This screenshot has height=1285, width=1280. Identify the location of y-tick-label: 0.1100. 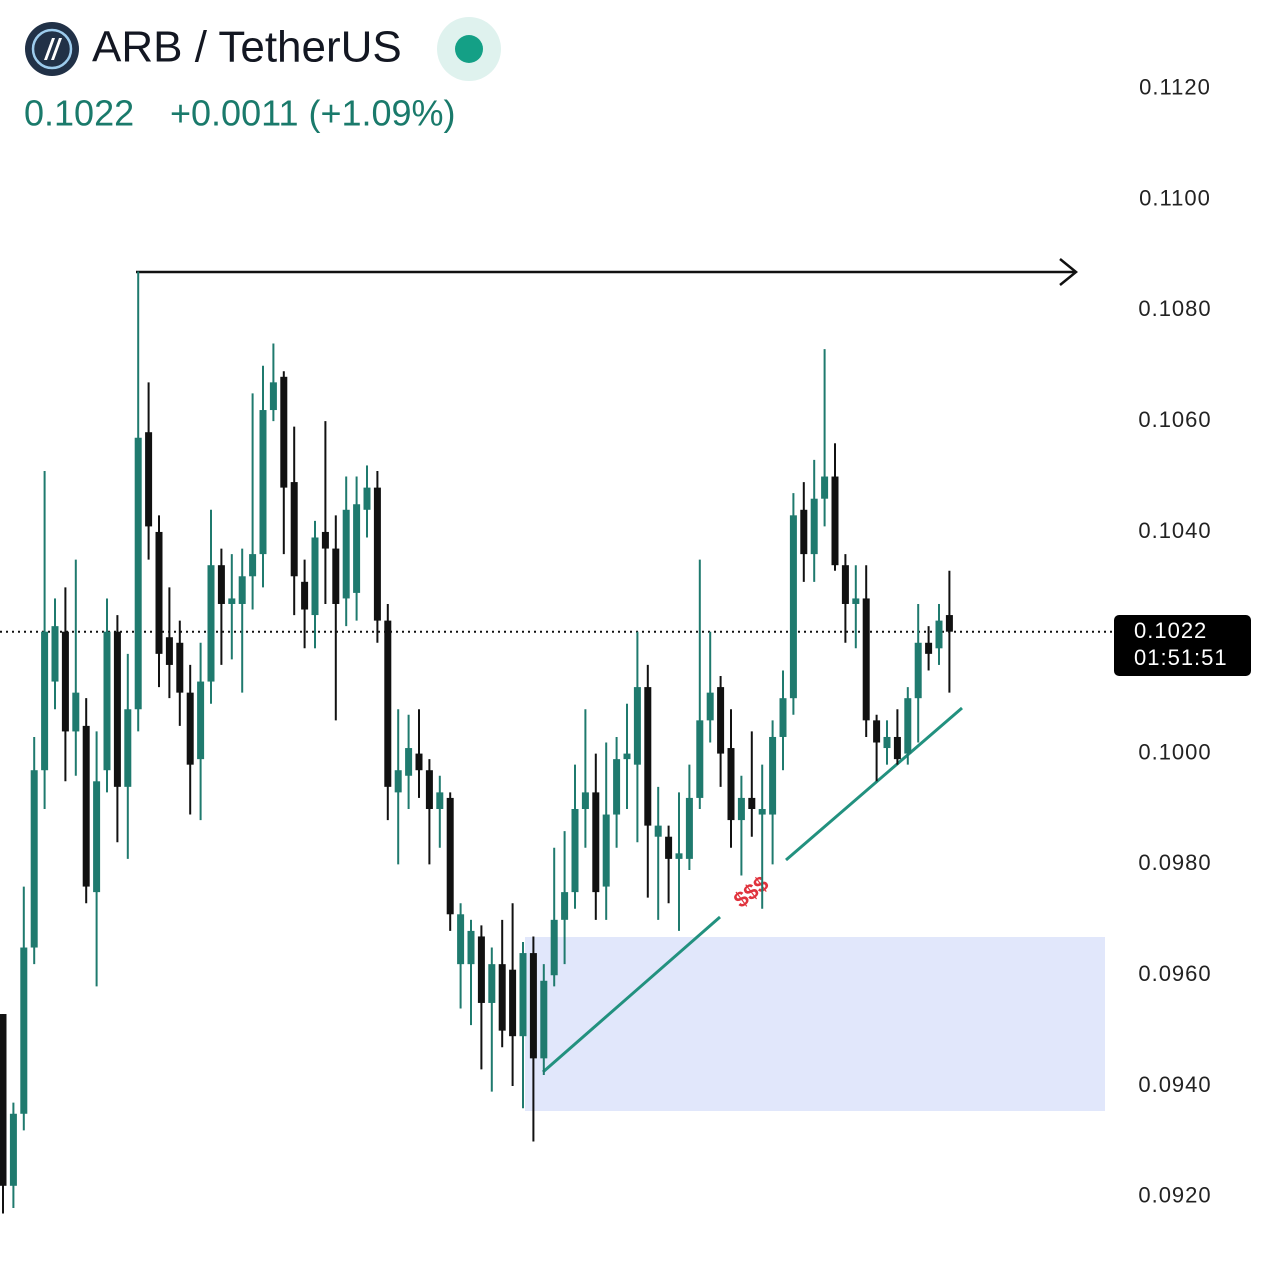
(1175, 197).